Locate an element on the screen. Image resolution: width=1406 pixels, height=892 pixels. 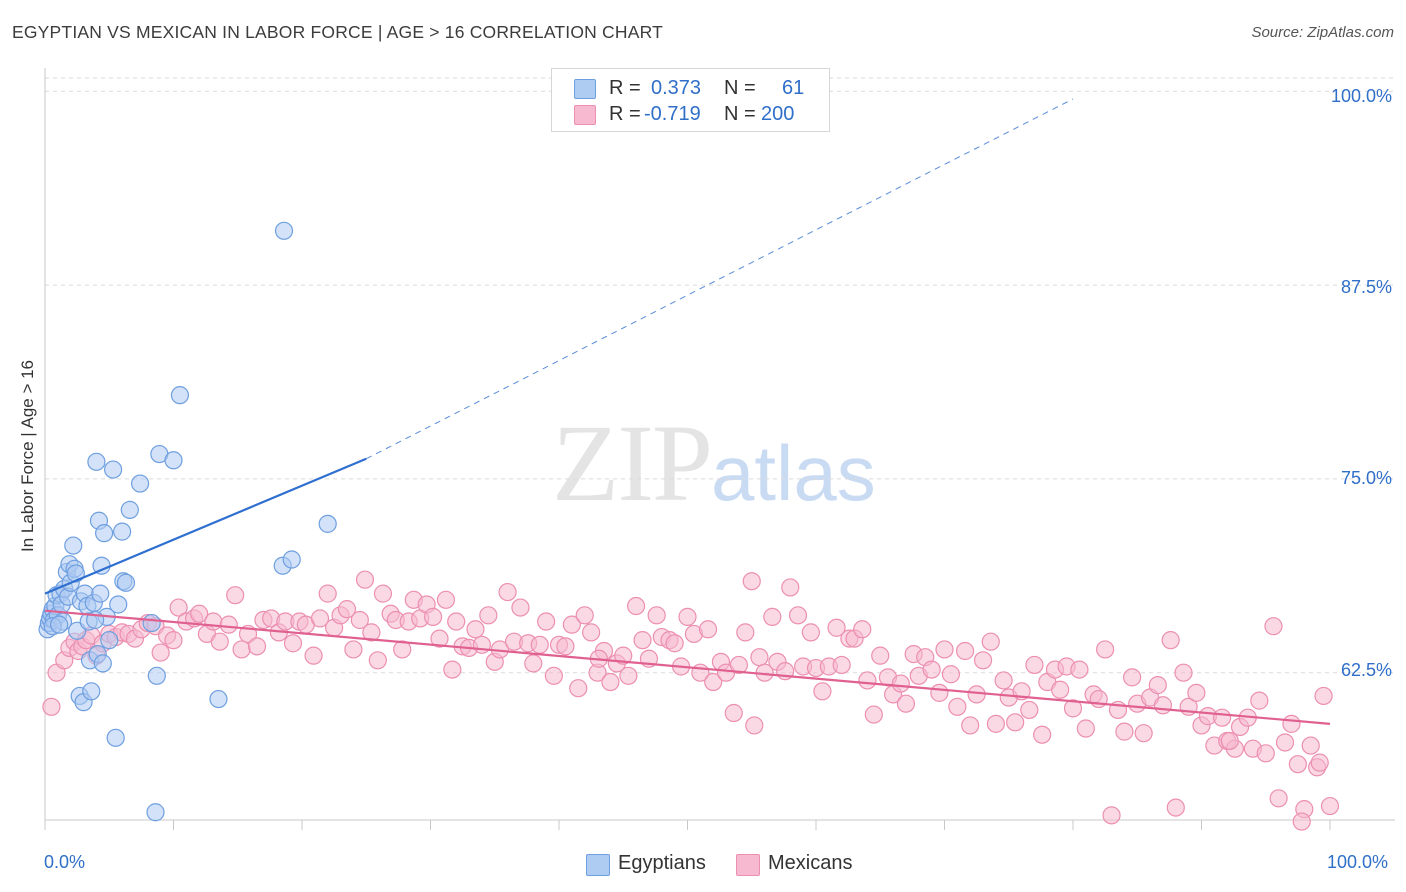
mexicans-swatch is located at coordinates (585, 115).